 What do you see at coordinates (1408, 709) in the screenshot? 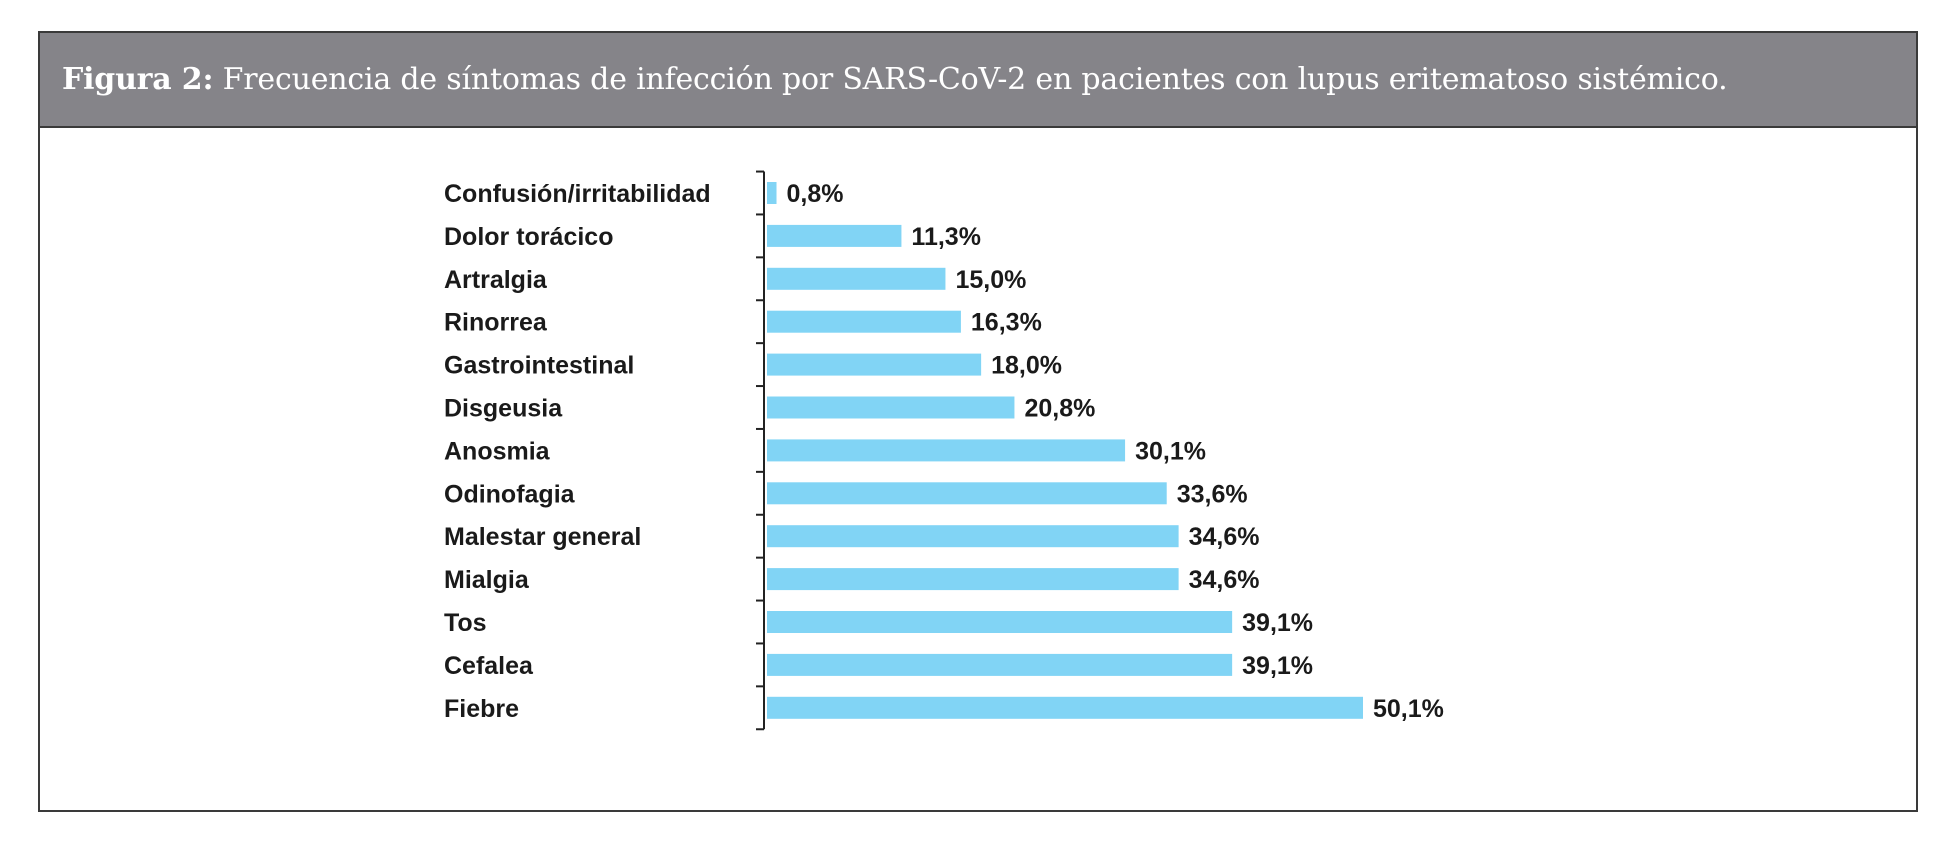
I see `data-label: 50,1%` at bounding box center [1408, 709].